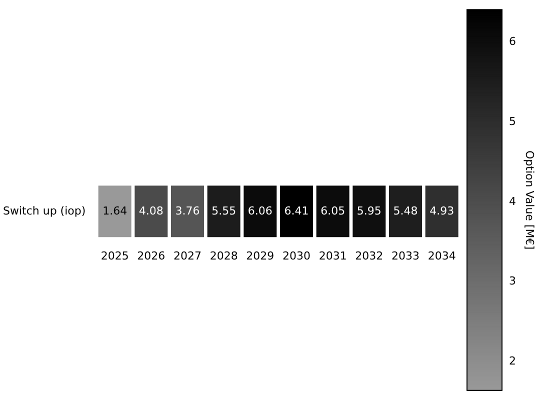 The image size is (537, 400). I want to click on color-bar-label: 5, so click(512, 121).